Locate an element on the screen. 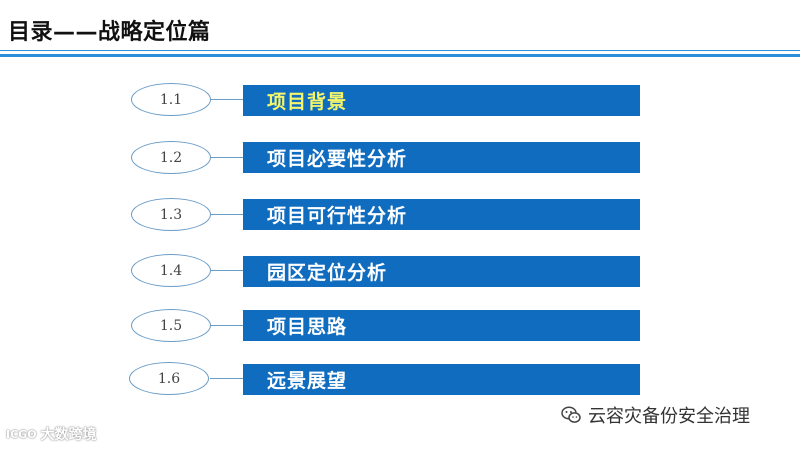 This screenshot has height=450, width=800. toc-item: 1.1 项目背景 is located at coordinates (400, 102).